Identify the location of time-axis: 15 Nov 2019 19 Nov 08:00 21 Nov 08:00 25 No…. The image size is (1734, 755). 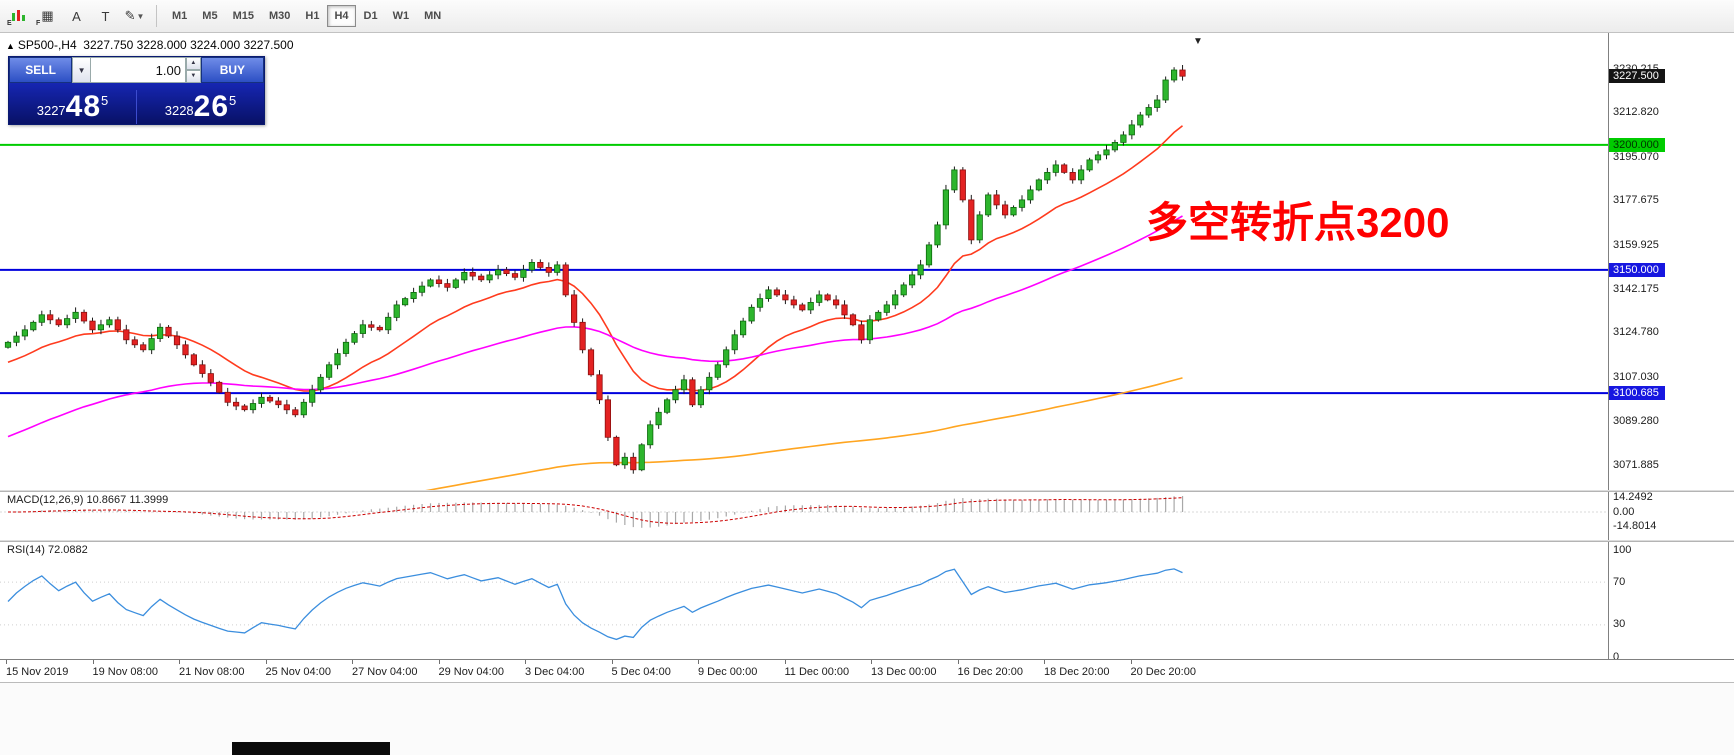
(867, 670).